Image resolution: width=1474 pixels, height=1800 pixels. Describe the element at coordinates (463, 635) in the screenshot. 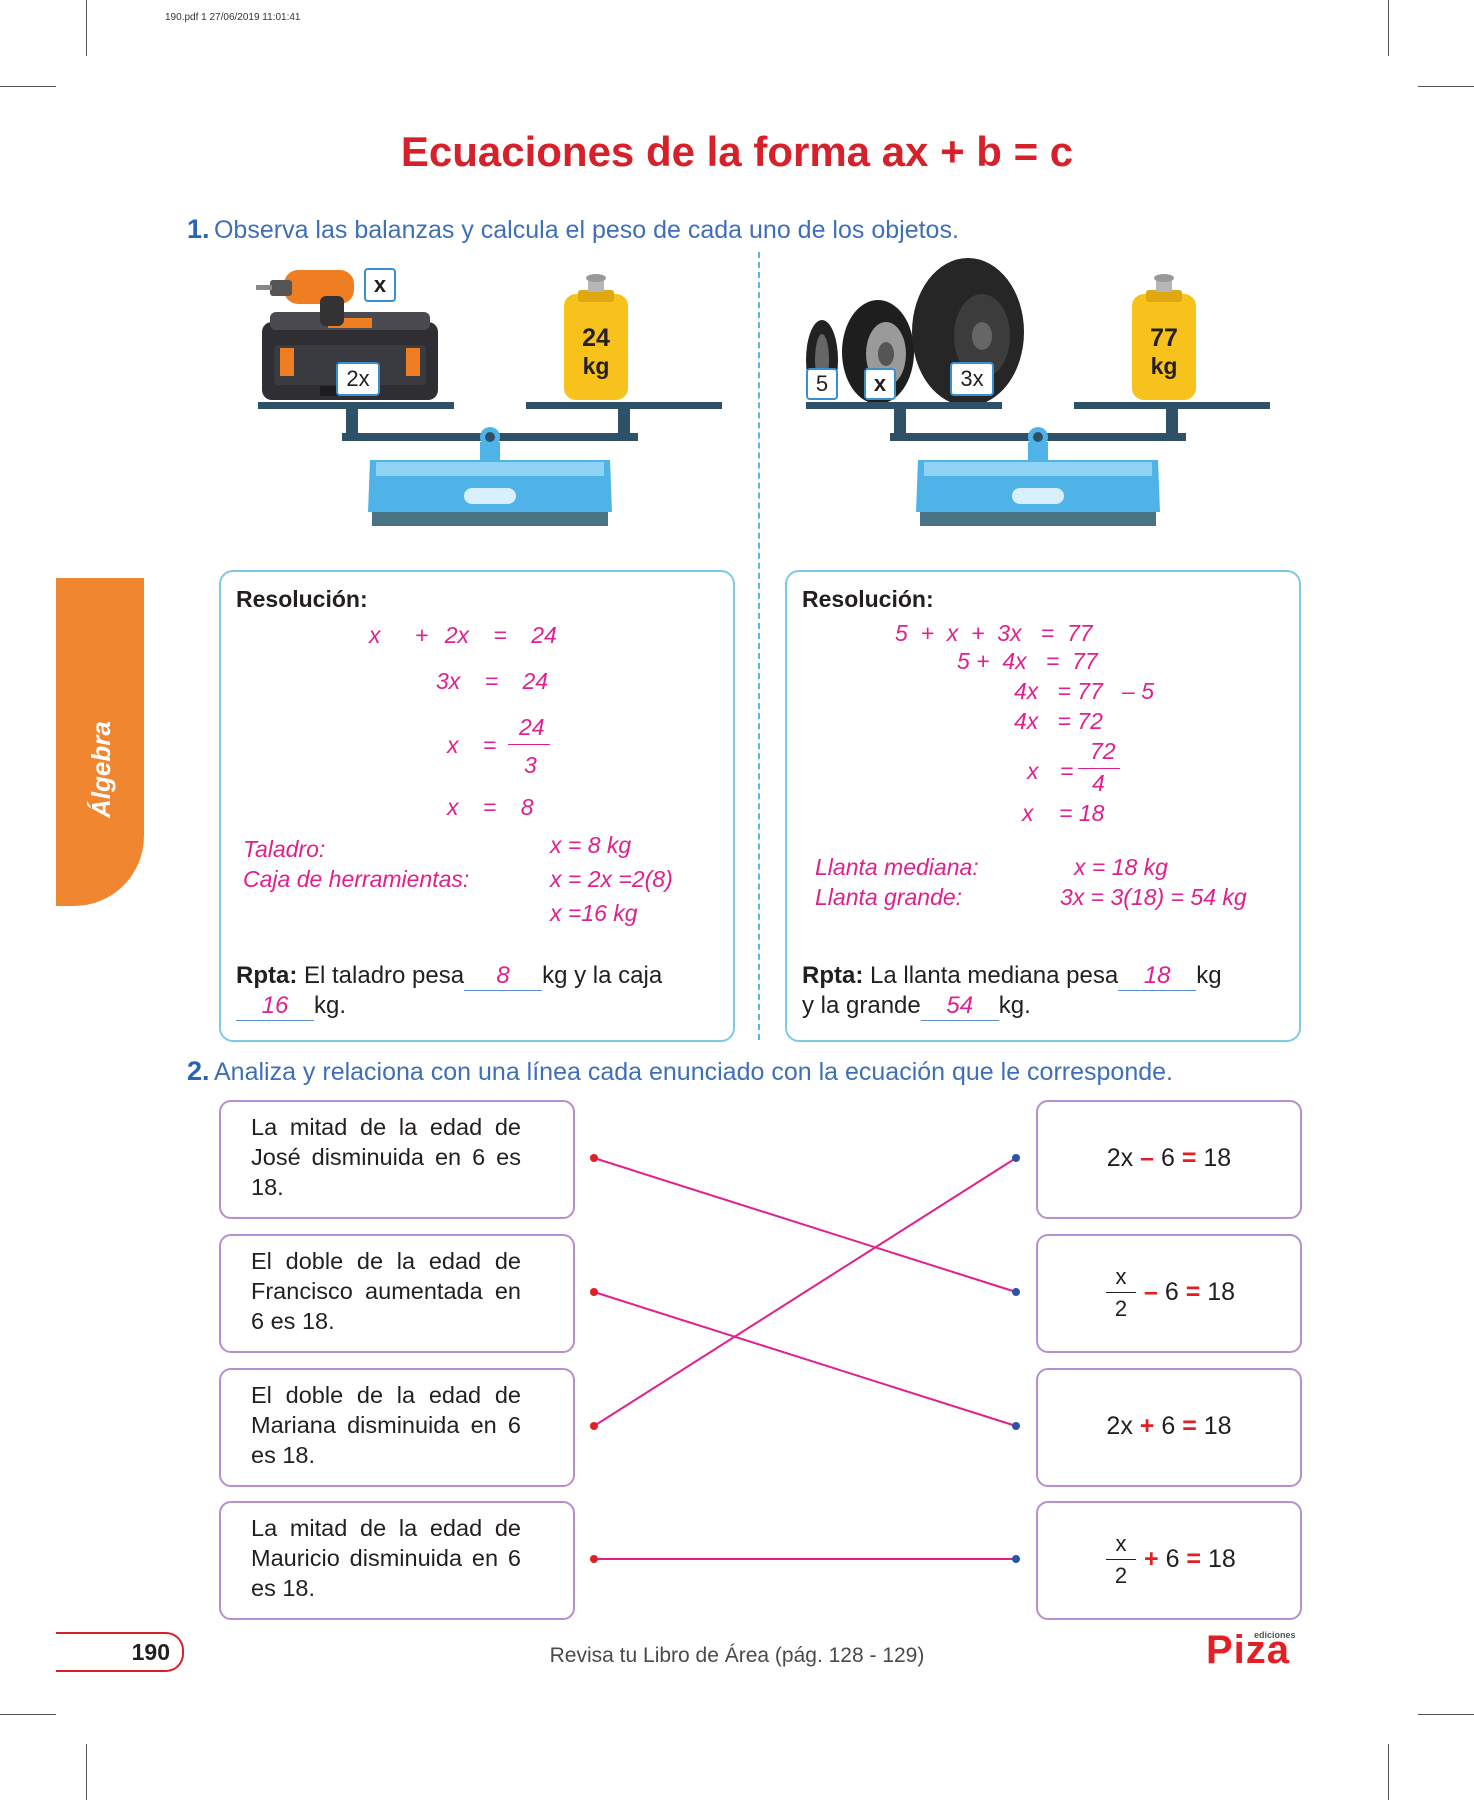

I see `equation-line: x + 2x = 24` at that location.